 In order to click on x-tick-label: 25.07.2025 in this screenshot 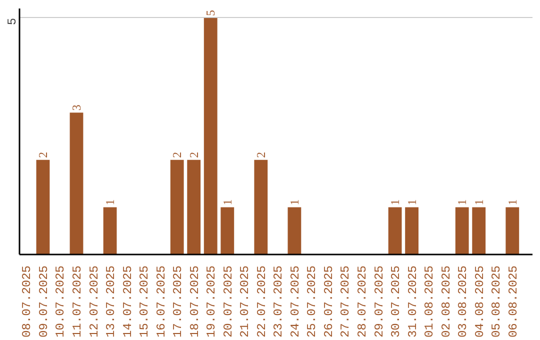, I will do `click(312, 301)`.